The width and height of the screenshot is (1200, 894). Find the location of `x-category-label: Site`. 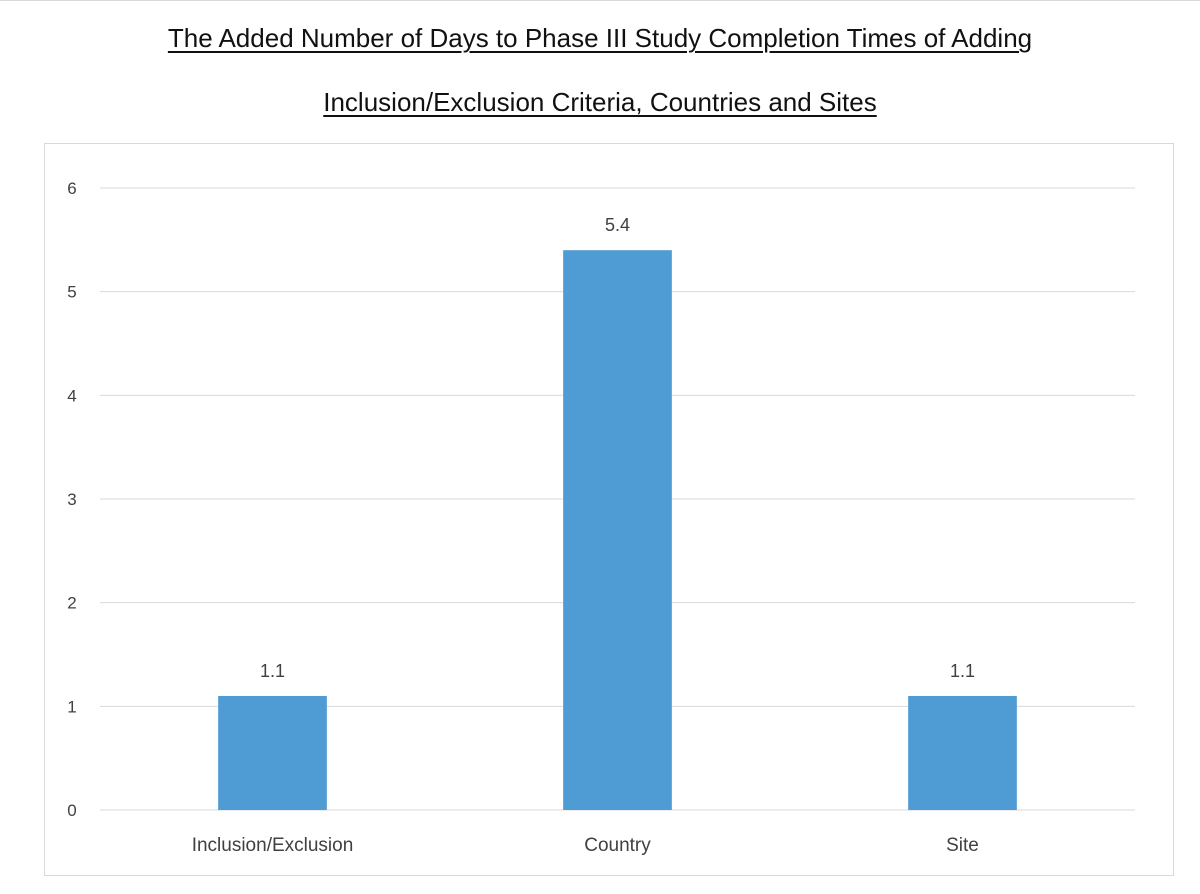

x-category-label: Site is located at coordinates (962, 845).